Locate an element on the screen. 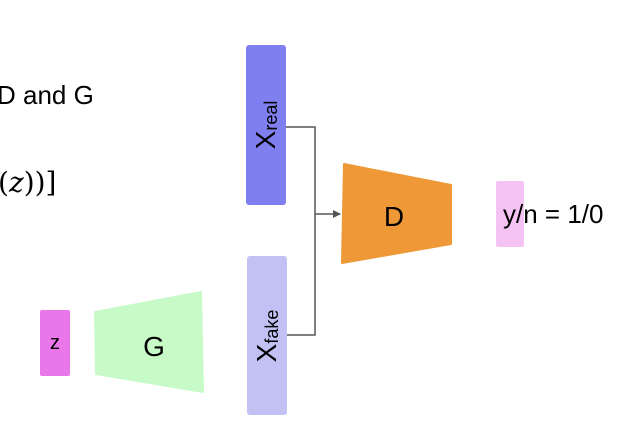  x-real-label: Xreal is located at coordinates (265, 125).